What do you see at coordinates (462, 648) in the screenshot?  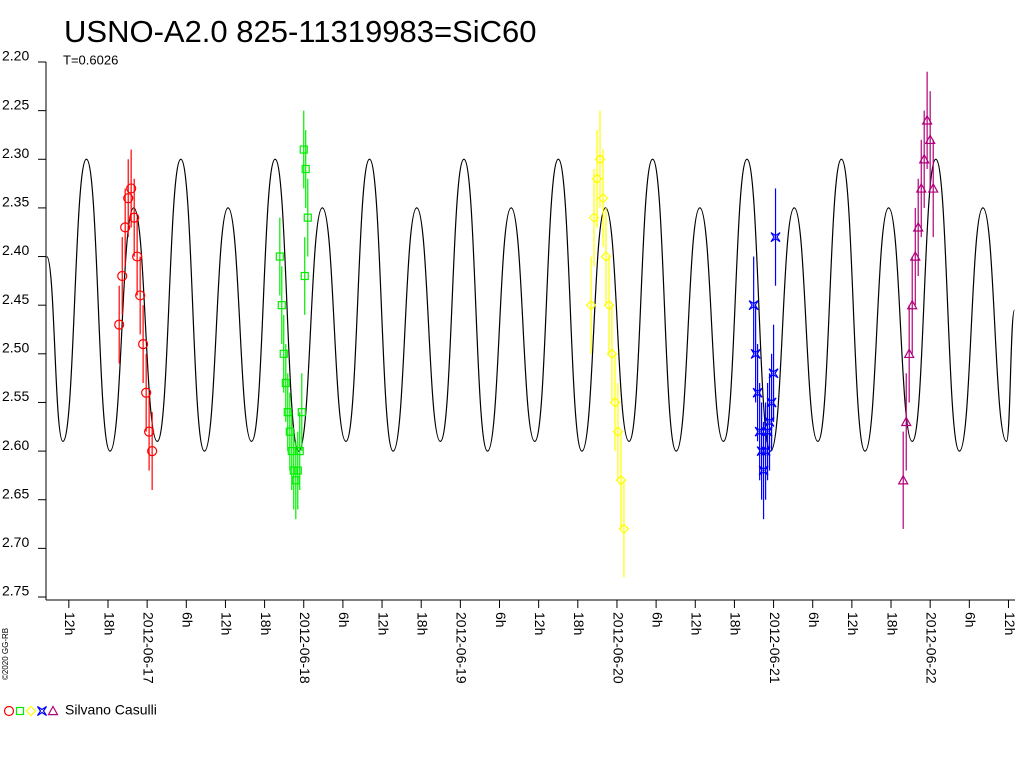 I see `x-tick-label: 2012-06-19` at bounding box center [462, 648].